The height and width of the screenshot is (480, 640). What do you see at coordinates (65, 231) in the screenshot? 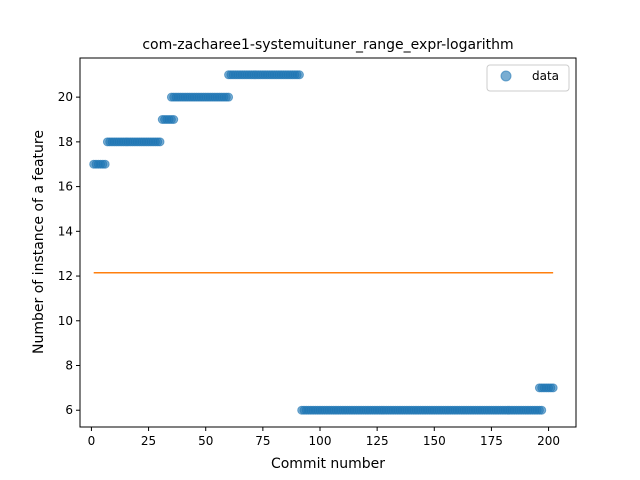
I see `y-tick-label: 14` at bounding box center [65, 231].